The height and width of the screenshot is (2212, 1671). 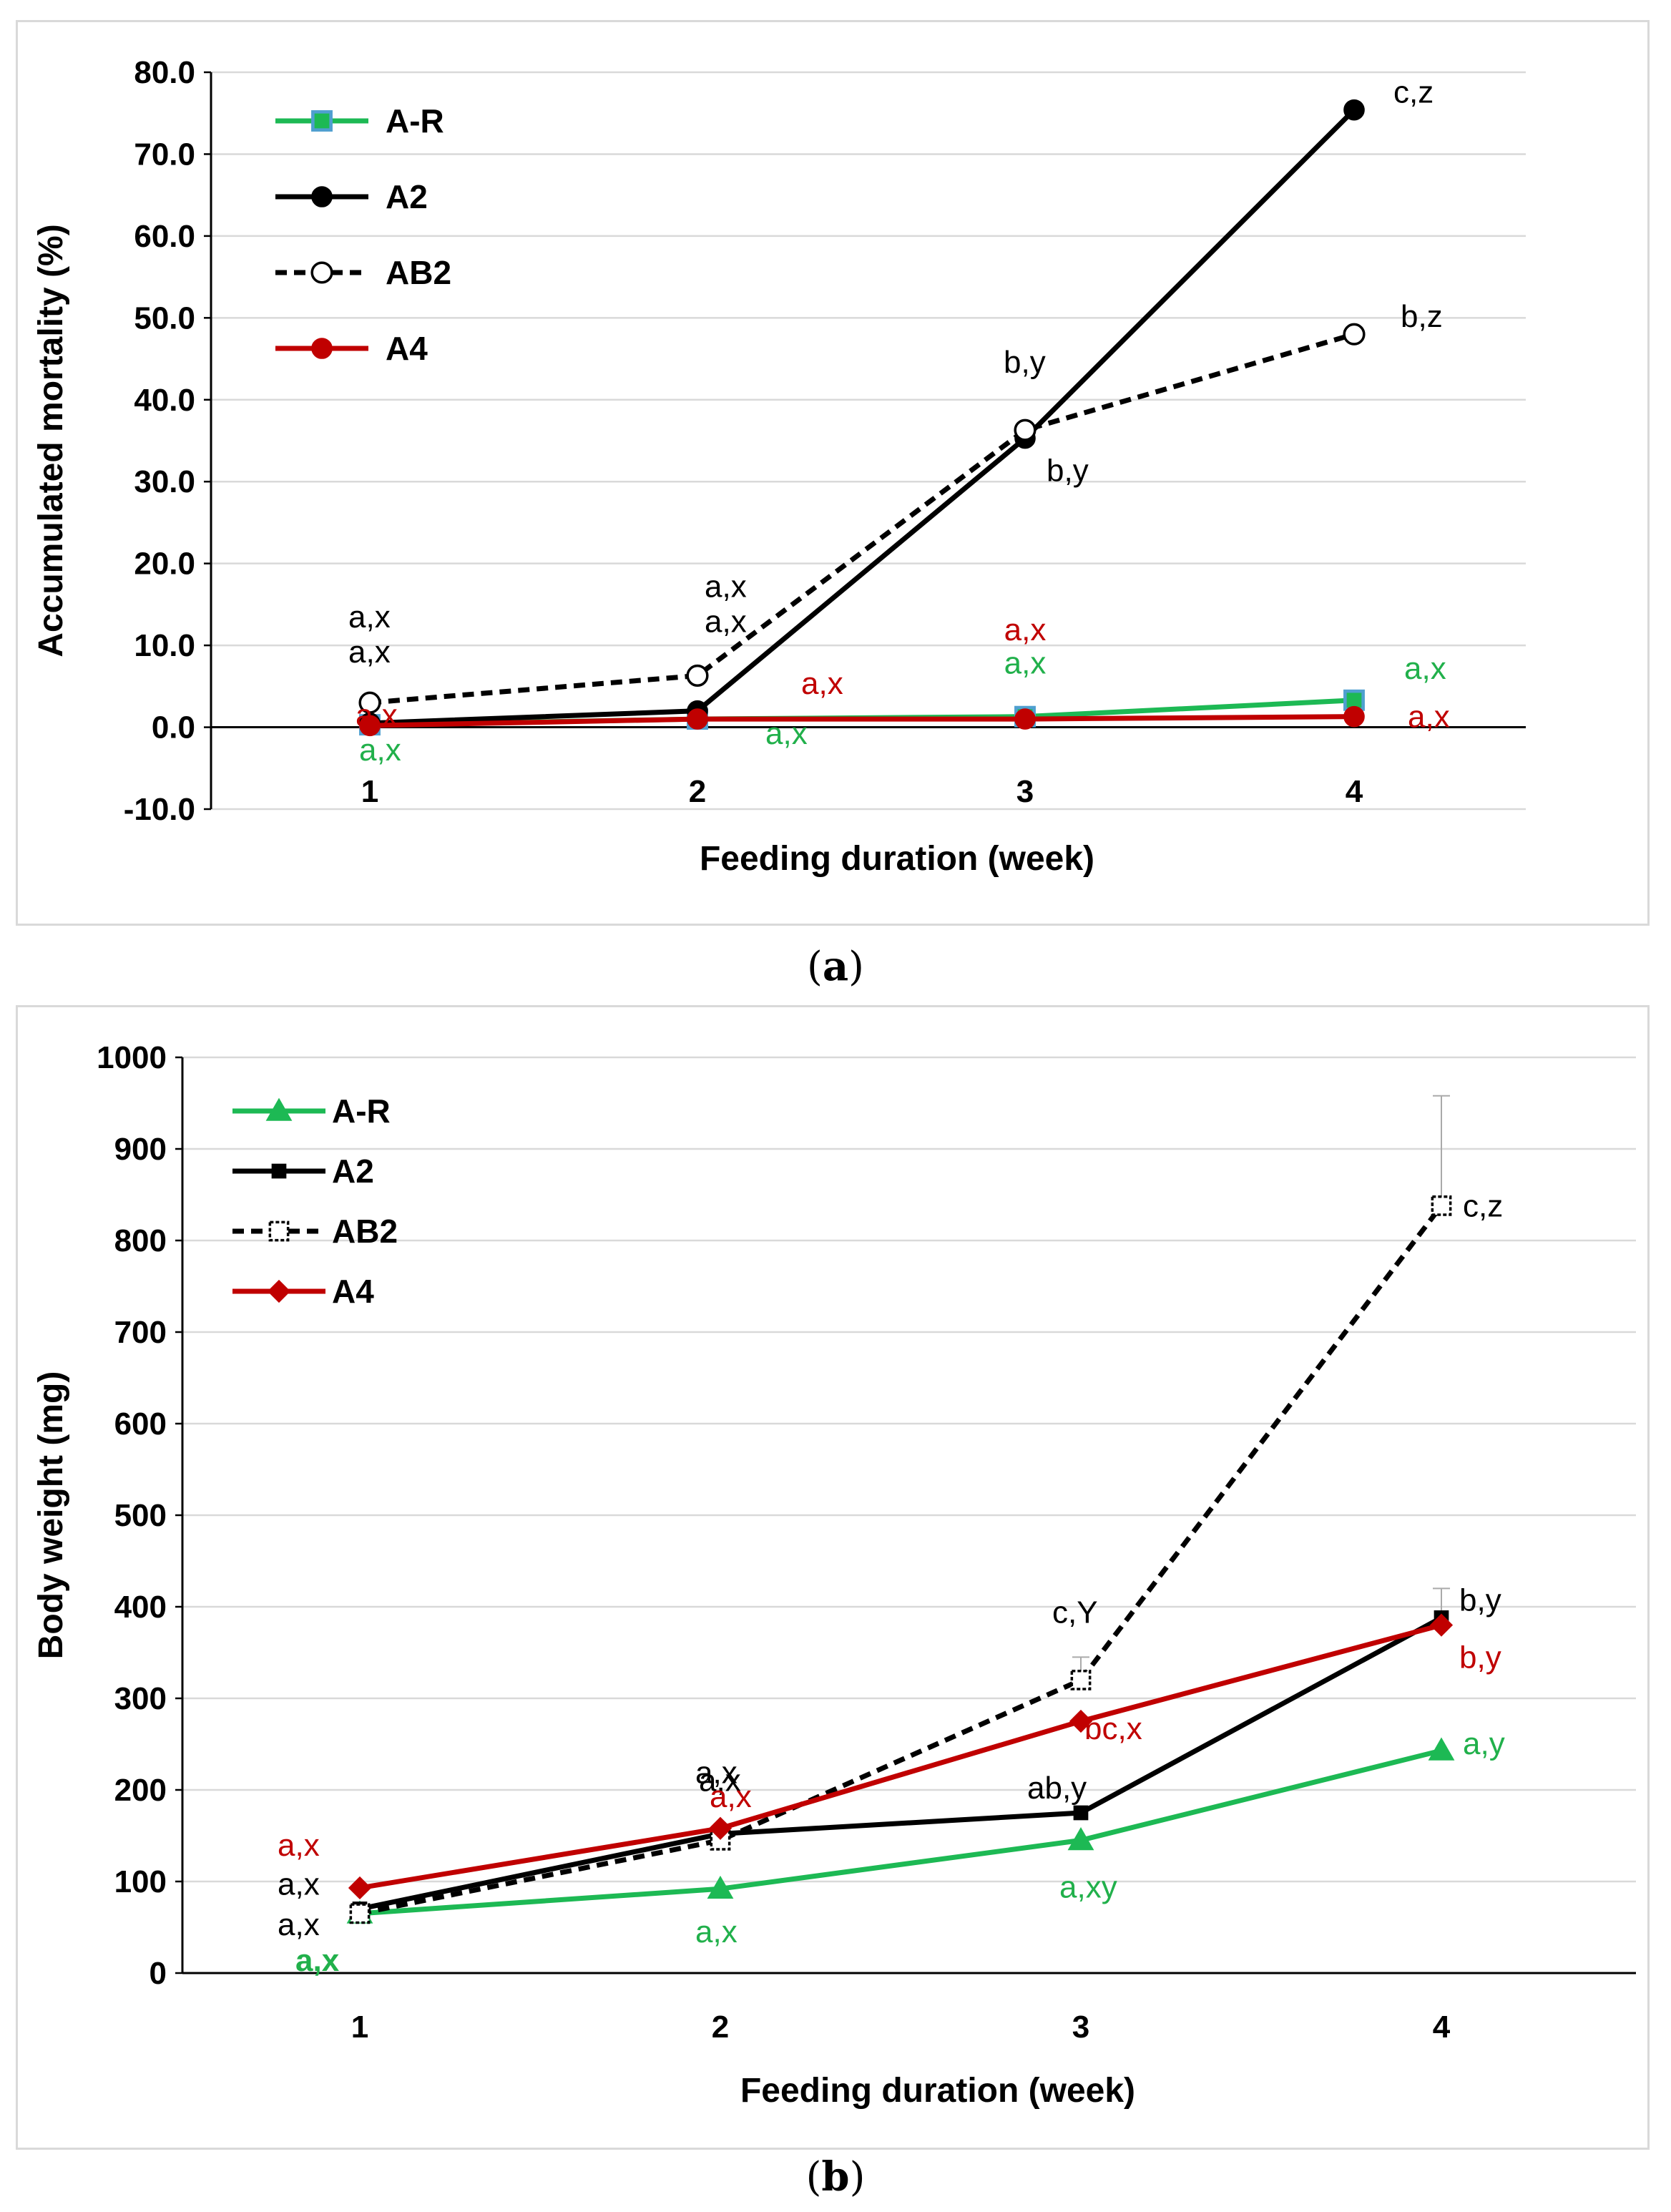 I want to click on series-line-a2, so click(x=901, y=1763).